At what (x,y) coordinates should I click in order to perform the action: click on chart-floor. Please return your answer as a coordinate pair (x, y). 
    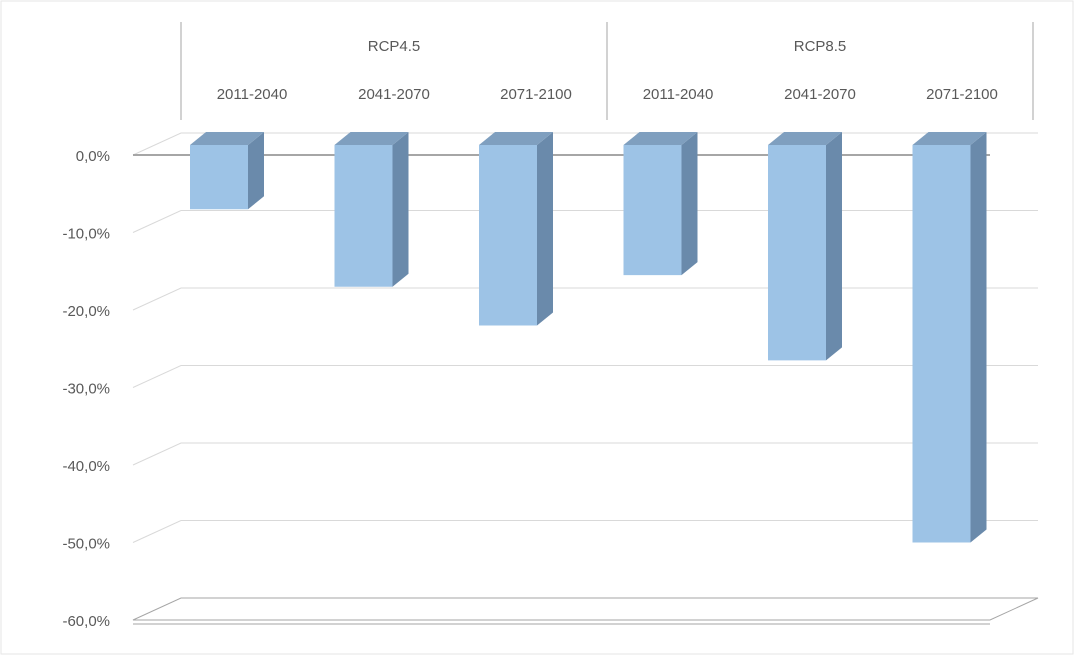
    Looking at the image, I should click on (585, 611).